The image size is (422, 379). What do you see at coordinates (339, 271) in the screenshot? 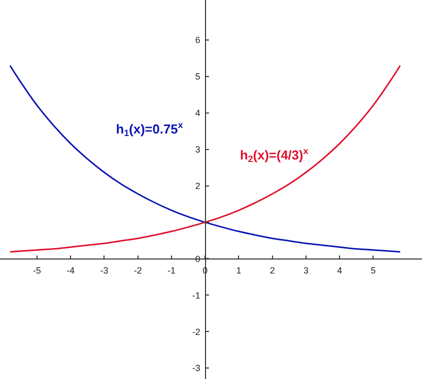
I see `x-tick-label: 4` at bounding box center [339, 271].